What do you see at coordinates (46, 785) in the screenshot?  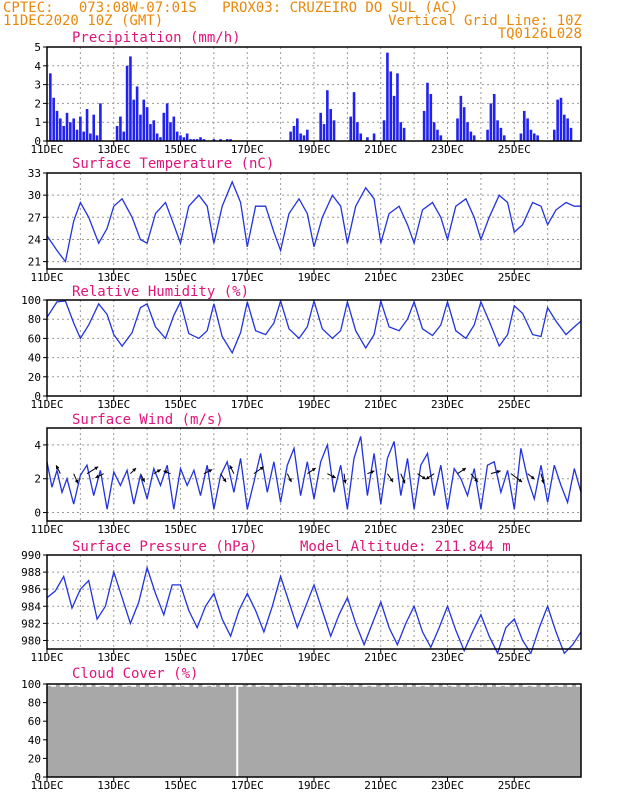 I see `x-tick-label: 11DEC` at bounding box center [46, 785].